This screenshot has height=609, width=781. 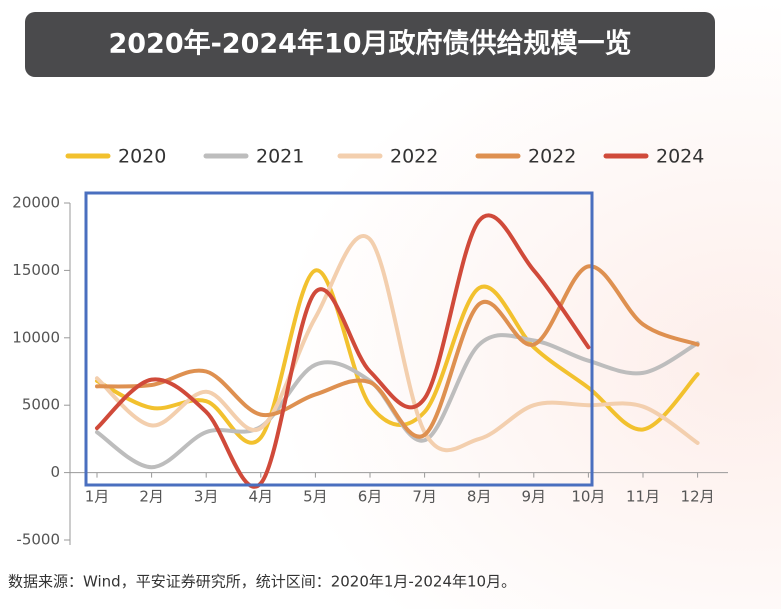 I want to click on x-tick-label: 6月, so click(x=370, y=497).